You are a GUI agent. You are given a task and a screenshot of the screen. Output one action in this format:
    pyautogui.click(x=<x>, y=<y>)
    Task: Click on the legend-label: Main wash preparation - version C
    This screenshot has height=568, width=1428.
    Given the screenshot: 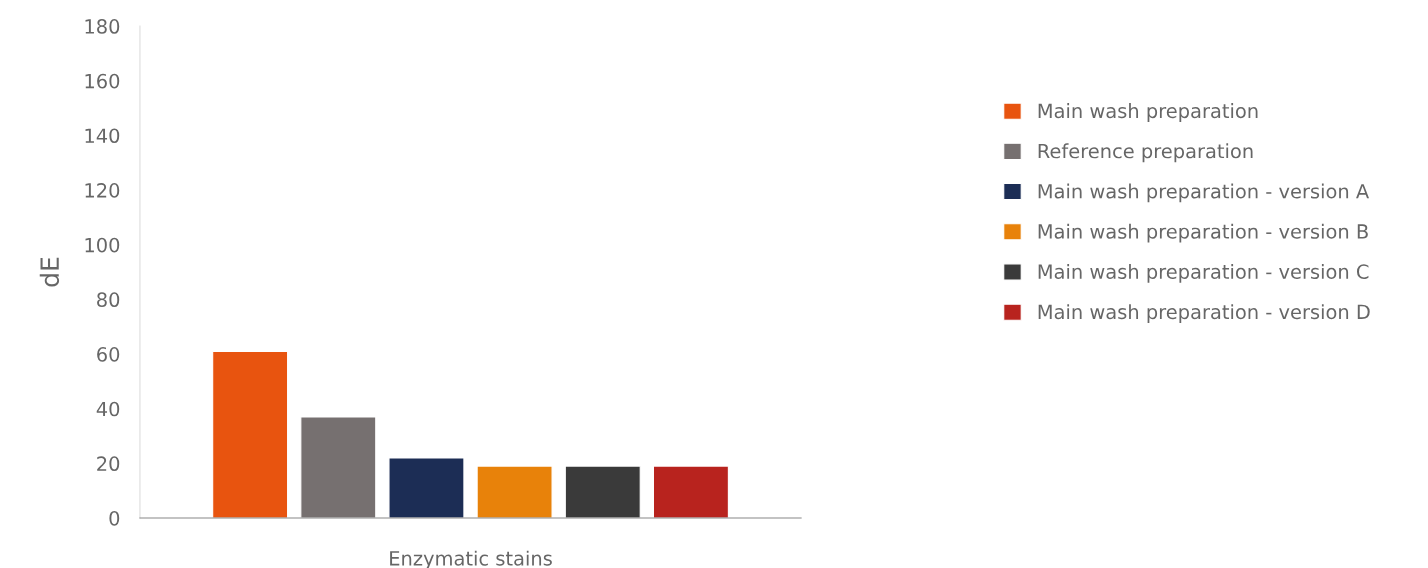 What is the action you would take?
    pyautogui.click(x=1203, y=273)
    